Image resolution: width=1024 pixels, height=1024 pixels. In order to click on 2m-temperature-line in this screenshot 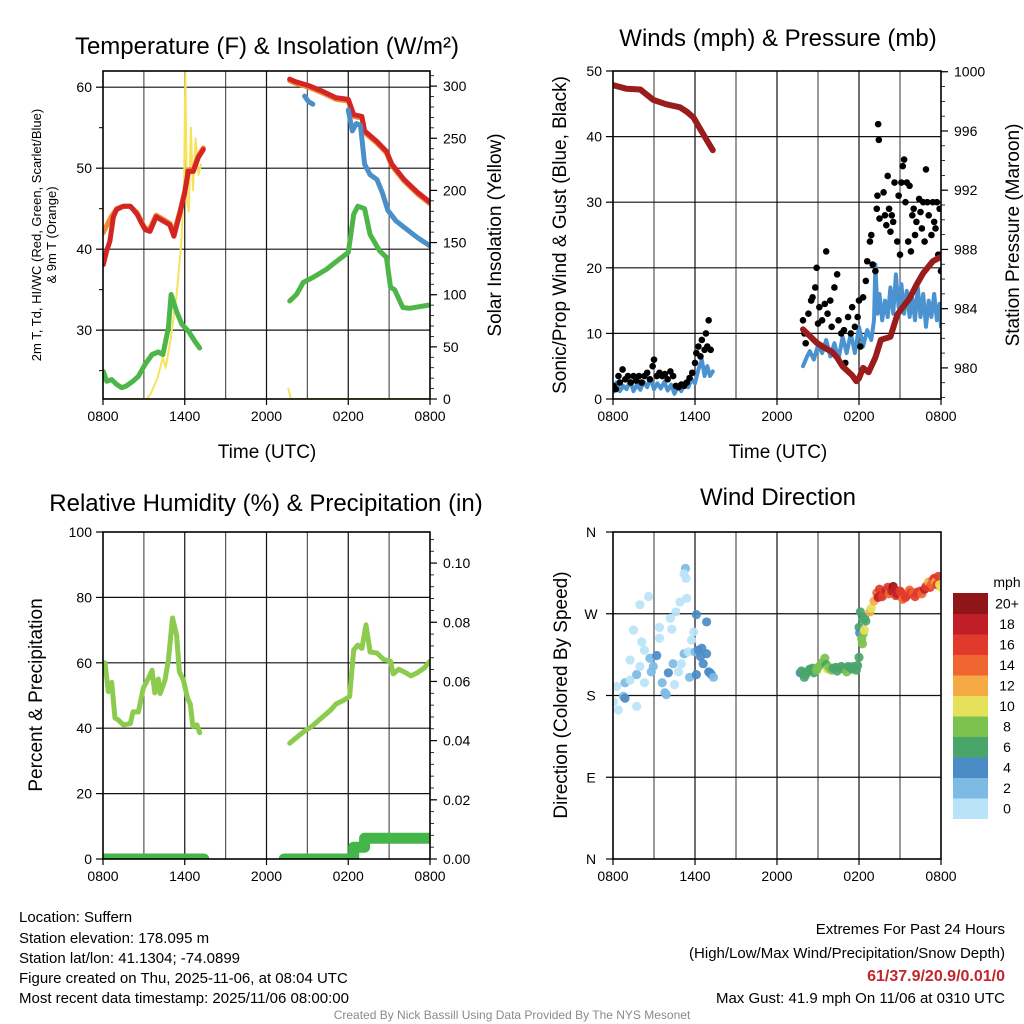, I will do `click(358, 140)`.